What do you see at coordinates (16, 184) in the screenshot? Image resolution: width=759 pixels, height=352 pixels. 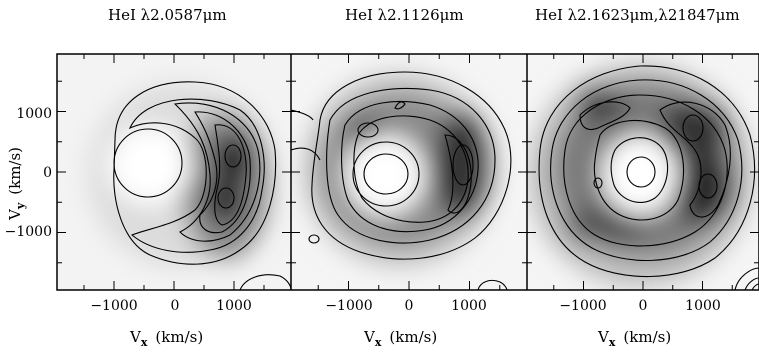 I see `y-axis-title: Vy(km/s)` at bounding box center [16, 184].